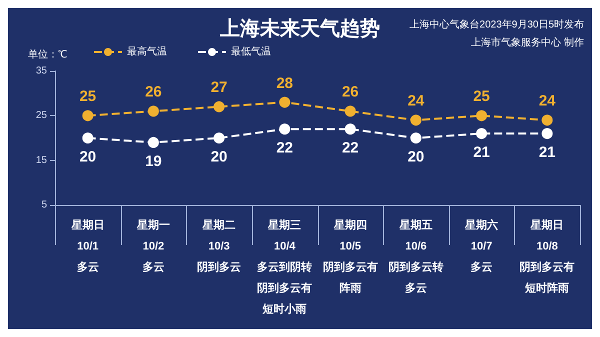 The image size is (600, 337). Describe the element at coordinates (42, 116) in the screenshot. I see `y-tick-label: 25` at that location.